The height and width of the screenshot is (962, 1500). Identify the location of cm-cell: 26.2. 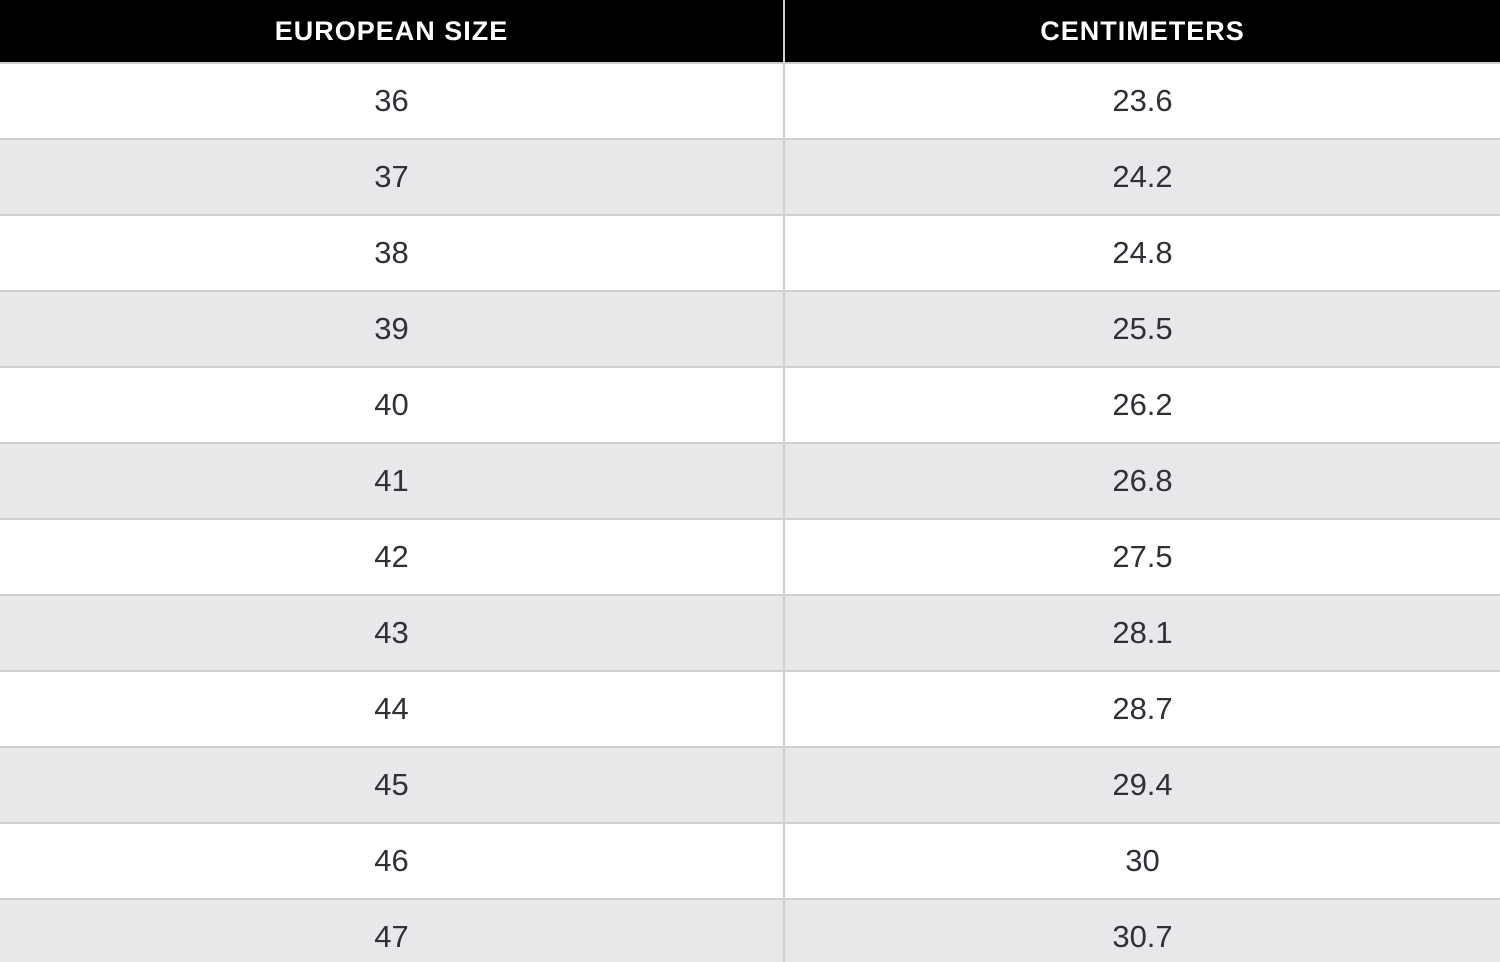
(1142, 404).